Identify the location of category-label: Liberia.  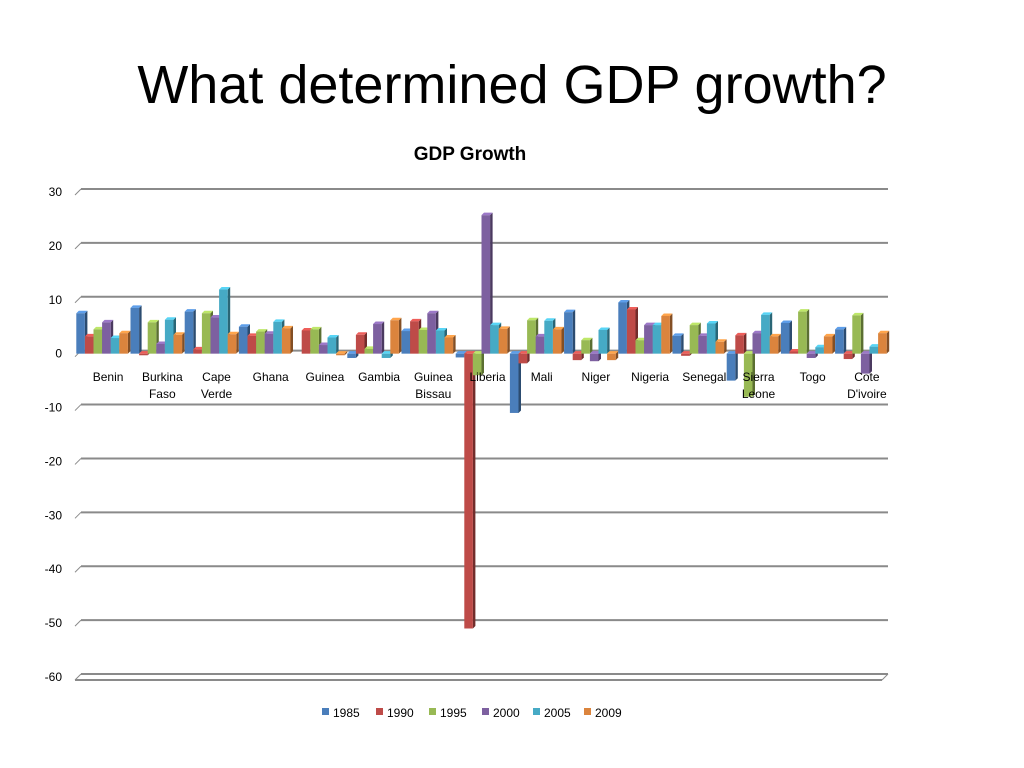
(487, 377).